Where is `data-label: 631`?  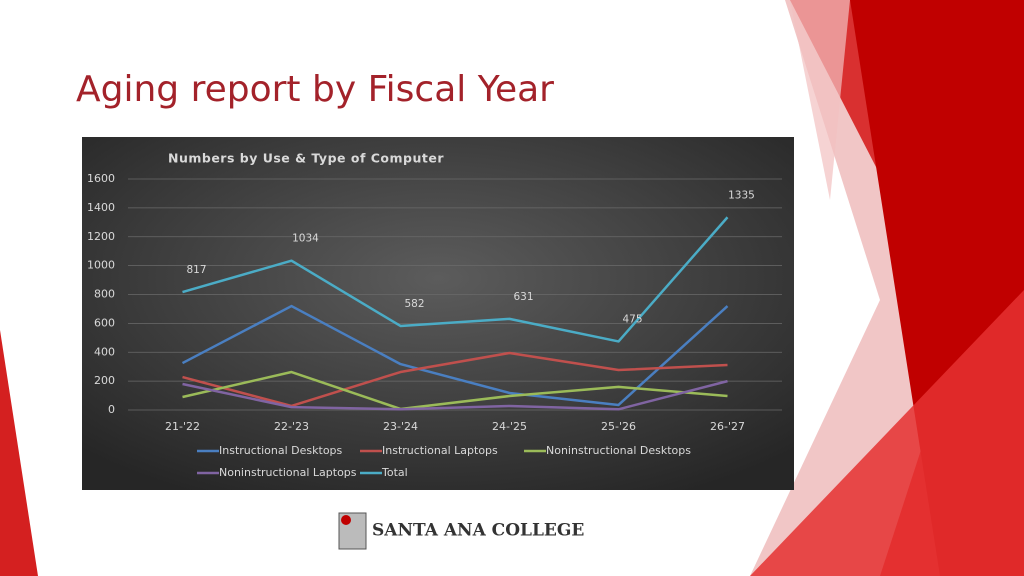
data-label: 631 is located at coordinates (523, 297).